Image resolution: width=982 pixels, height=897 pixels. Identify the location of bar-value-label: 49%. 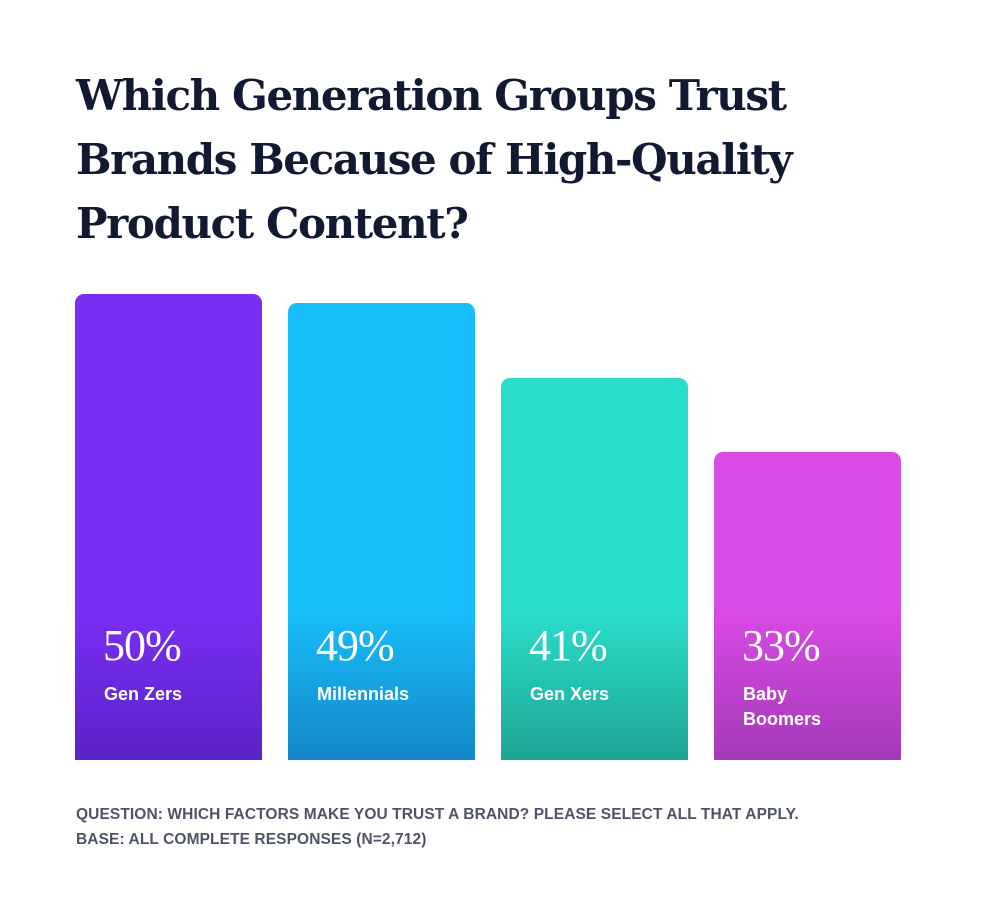
(355, 645).